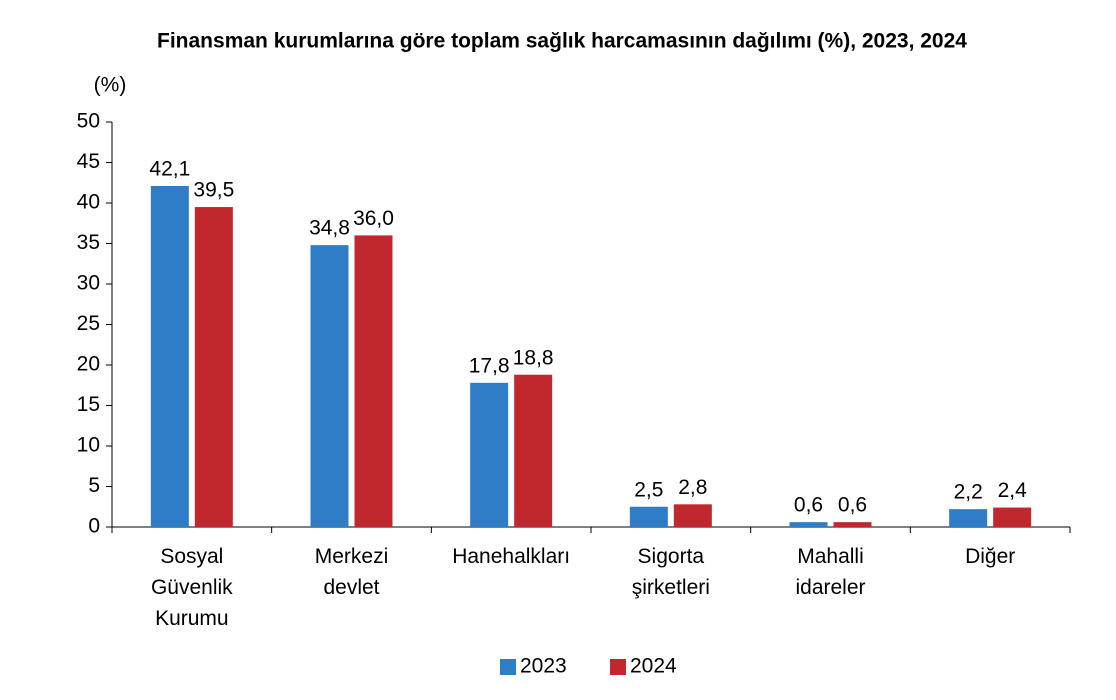 Image resolution: width=1116 pixels, height=700 pixels. Describe the element at coordinates (990, 556) in the screenshot. I see `x-tick-label: Diğer` at that location.